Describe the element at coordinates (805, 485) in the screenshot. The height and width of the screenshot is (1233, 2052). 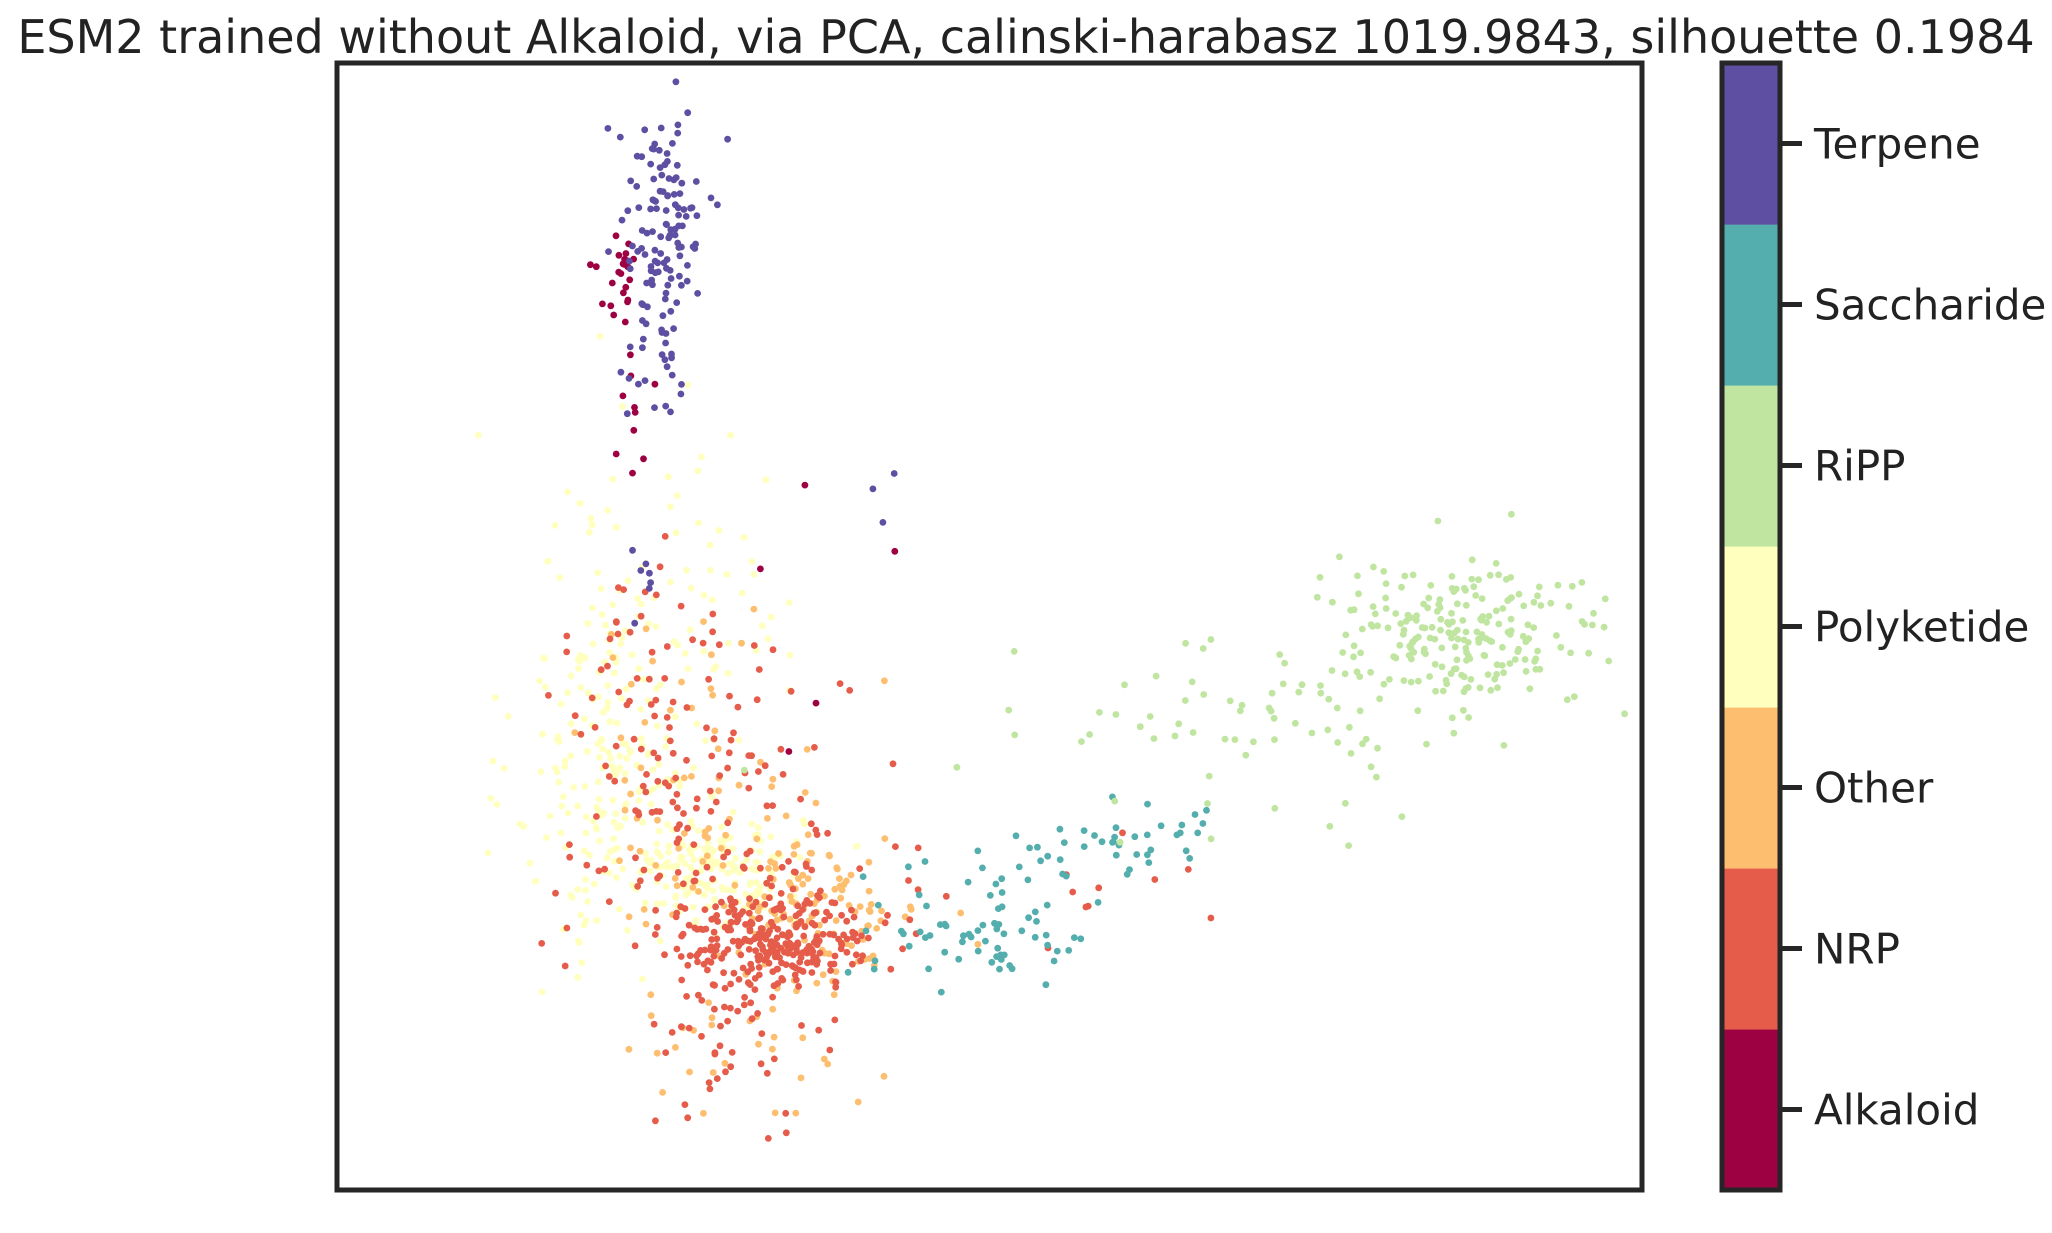
I see `point-alkaloid` at that location.